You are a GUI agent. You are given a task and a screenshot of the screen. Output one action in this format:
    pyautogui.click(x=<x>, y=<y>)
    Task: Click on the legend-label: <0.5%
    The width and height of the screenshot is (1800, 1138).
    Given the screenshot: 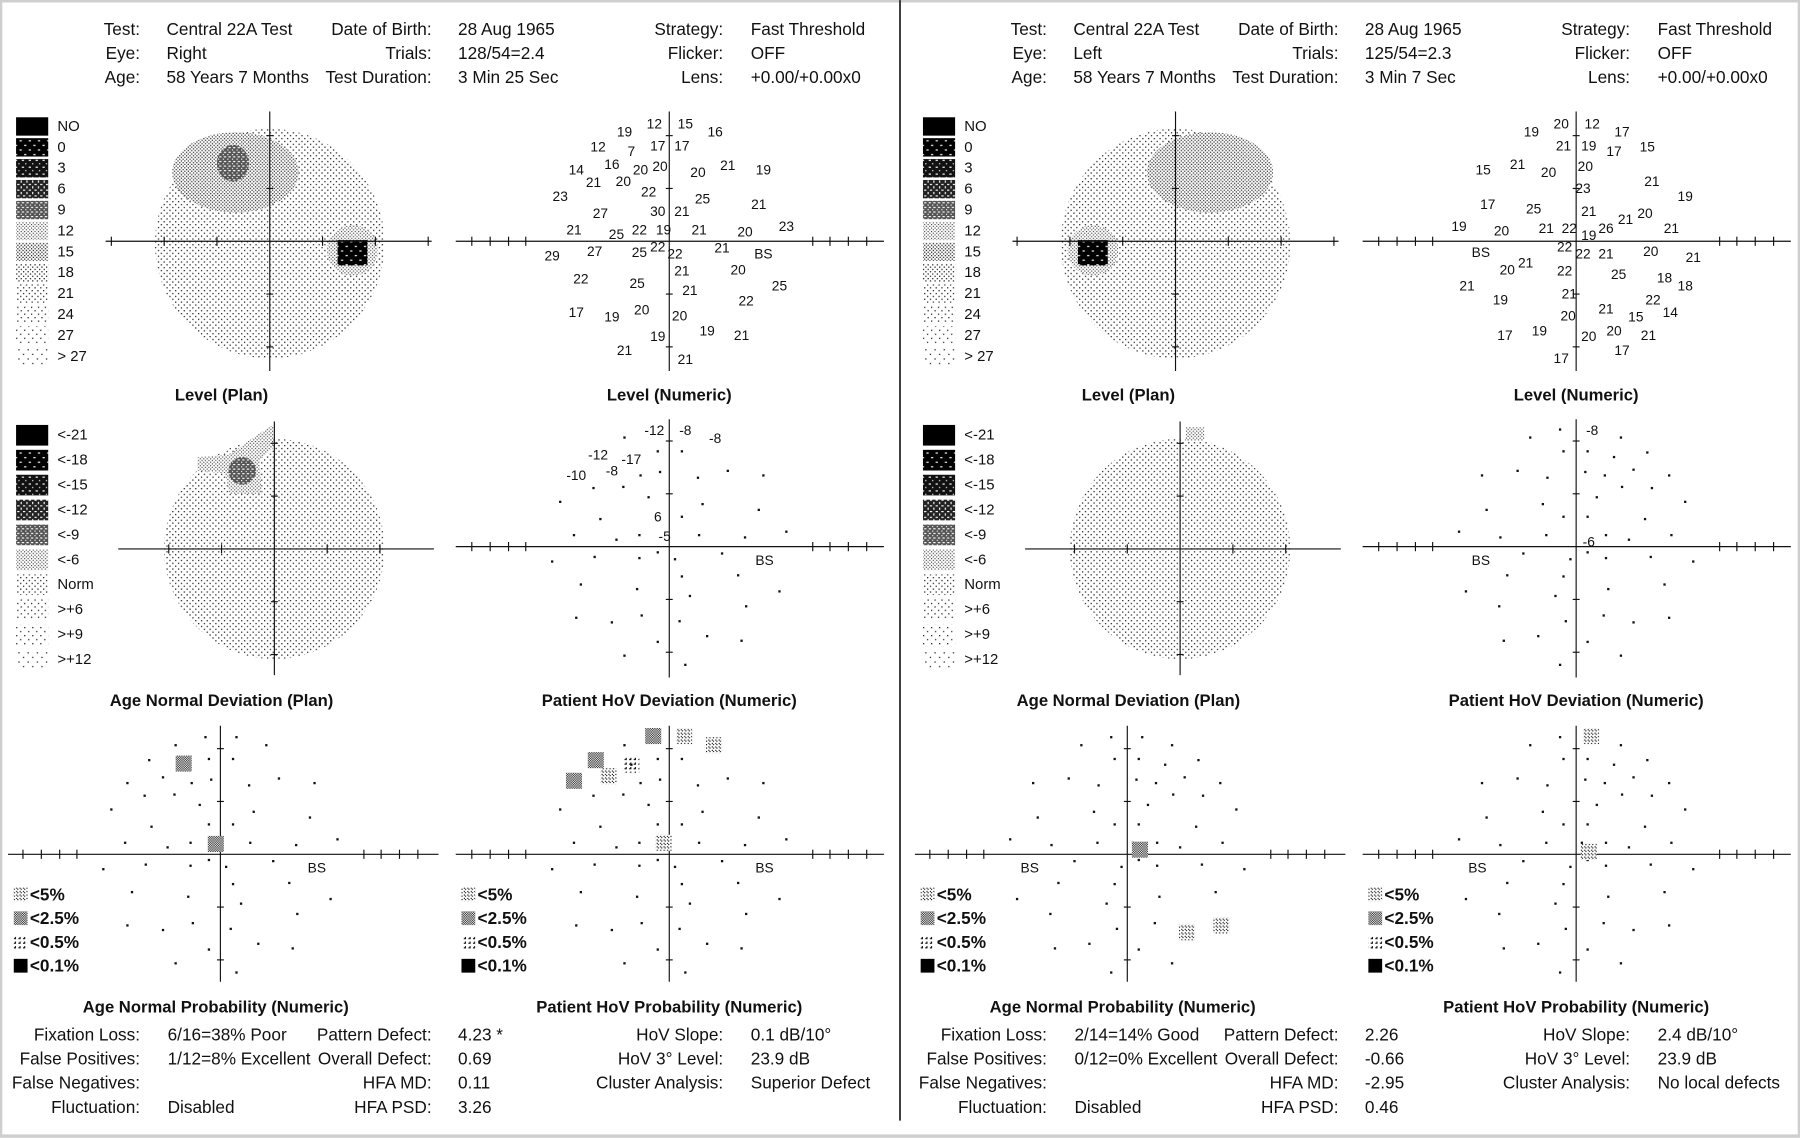 What is the action you would take?
    pyautogui.click(x=54, y=942)
    